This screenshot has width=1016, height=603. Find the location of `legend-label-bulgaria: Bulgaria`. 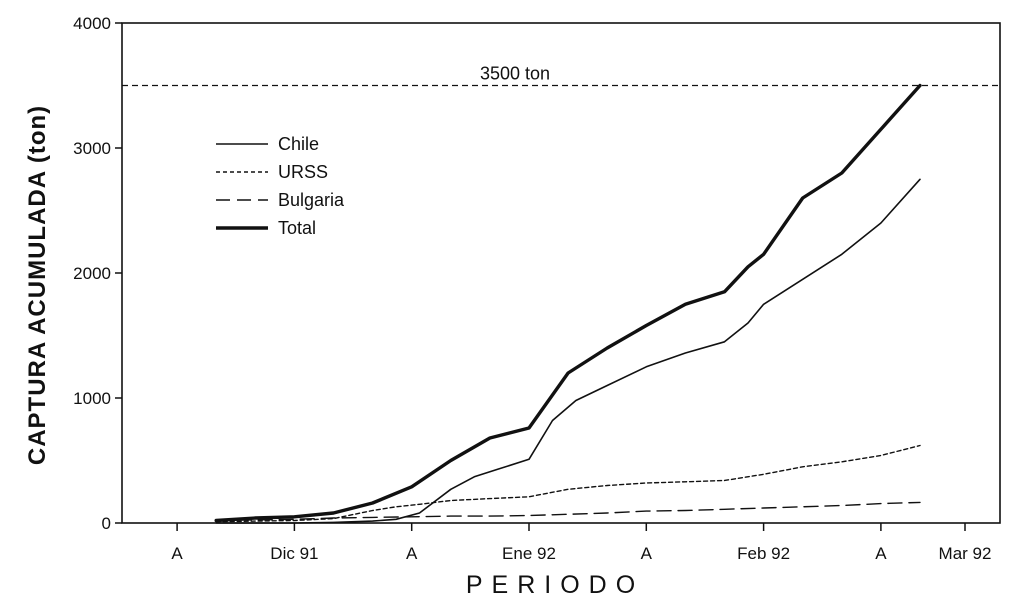

legend-label-bulgaria: Bulgaria is located at coordinates (311, 200).